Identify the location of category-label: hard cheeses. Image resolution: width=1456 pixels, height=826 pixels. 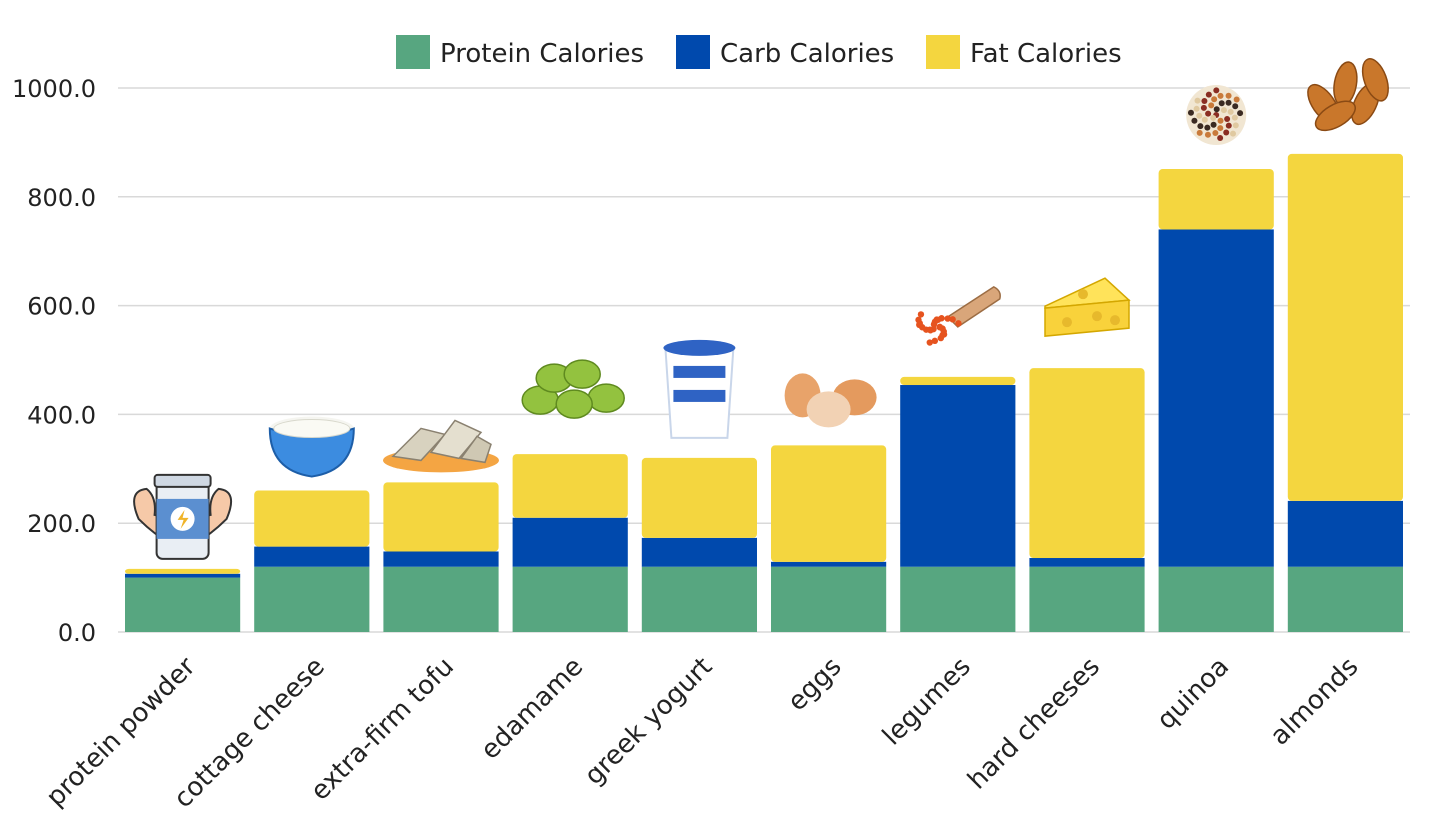
(1034, 724).